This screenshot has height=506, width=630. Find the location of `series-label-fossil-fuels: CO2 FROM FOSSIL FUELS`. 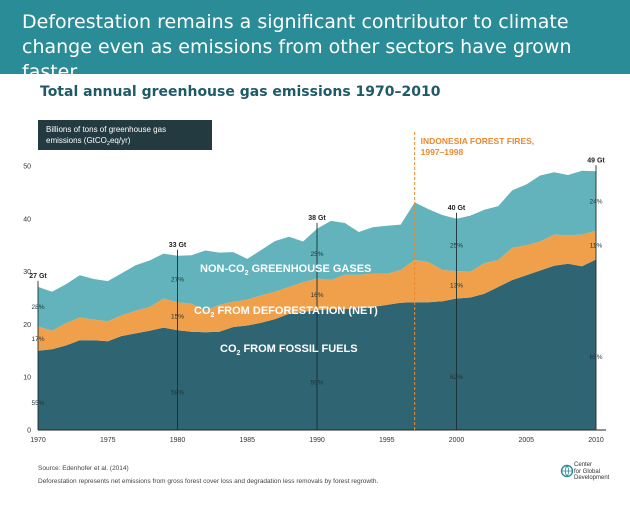

series-label-fossil-fuels: CO2 FROM FOSSIL FUELS is located at coordinates (289, 350).